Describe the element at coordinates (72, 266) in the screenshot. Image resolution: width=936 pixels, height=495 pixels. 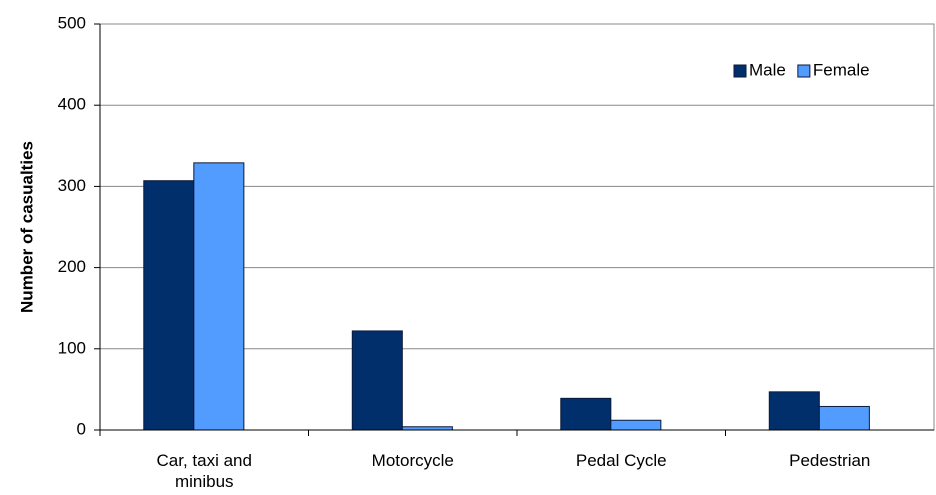
I see `y-tick-label: 200` at that location.